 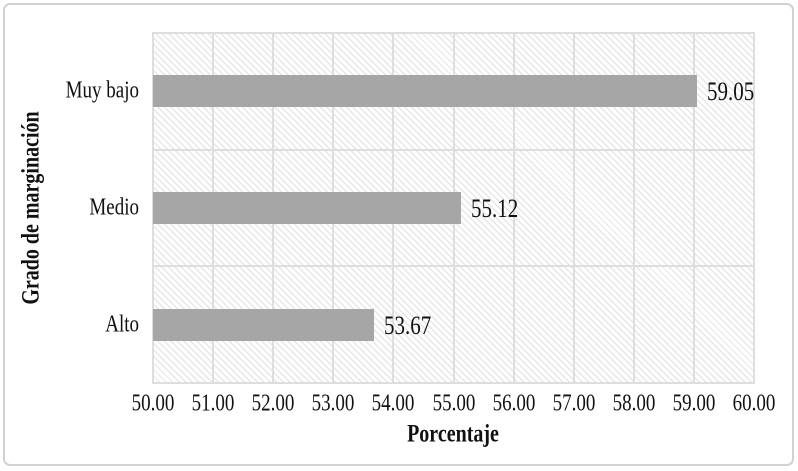 I want to click on x-axis-tick-label: 56.00, so click(x=514, y=403).